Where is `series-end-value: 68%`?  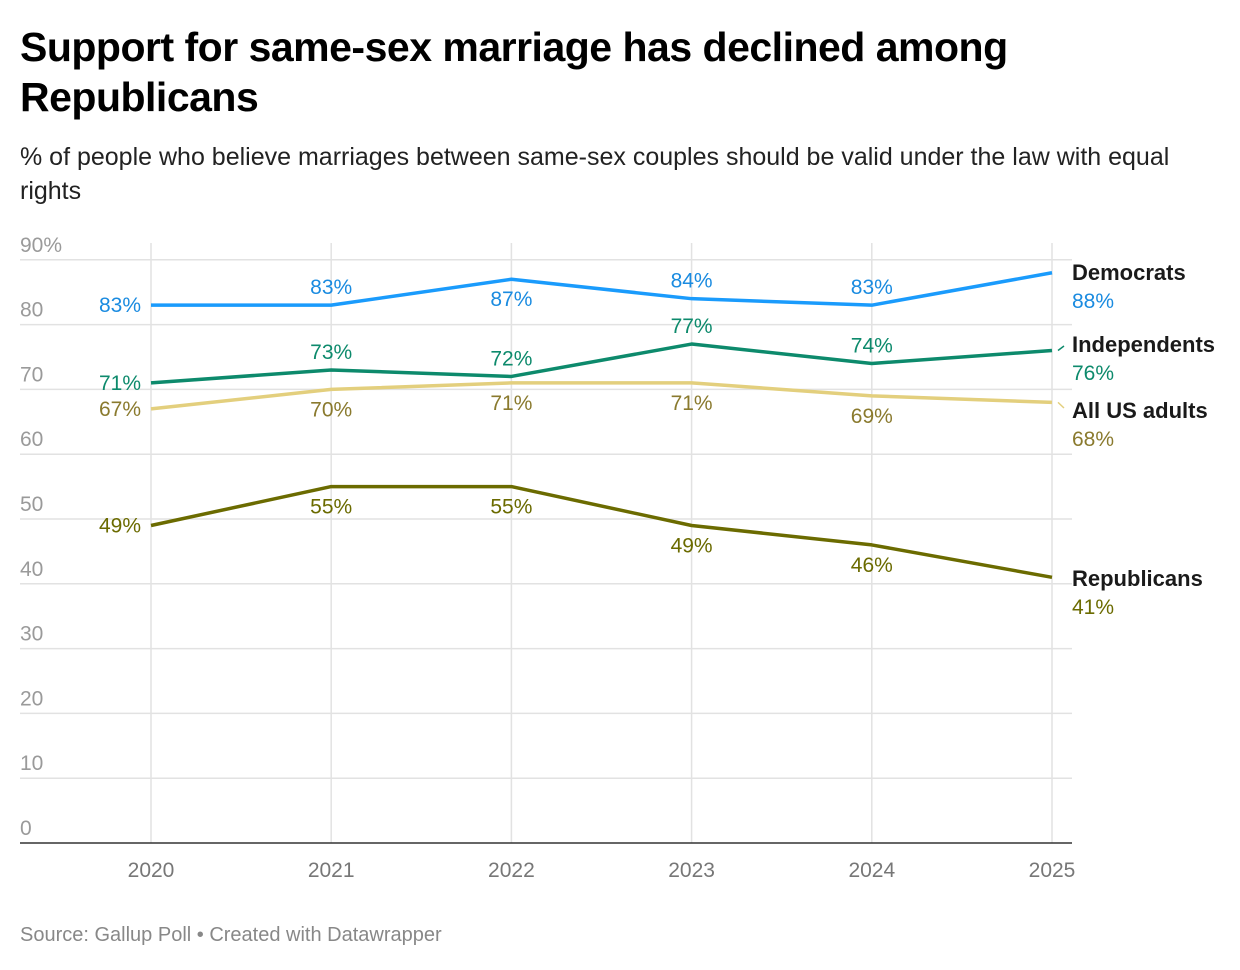 series-end-value: 68% is located at coordinates (1093, 439).